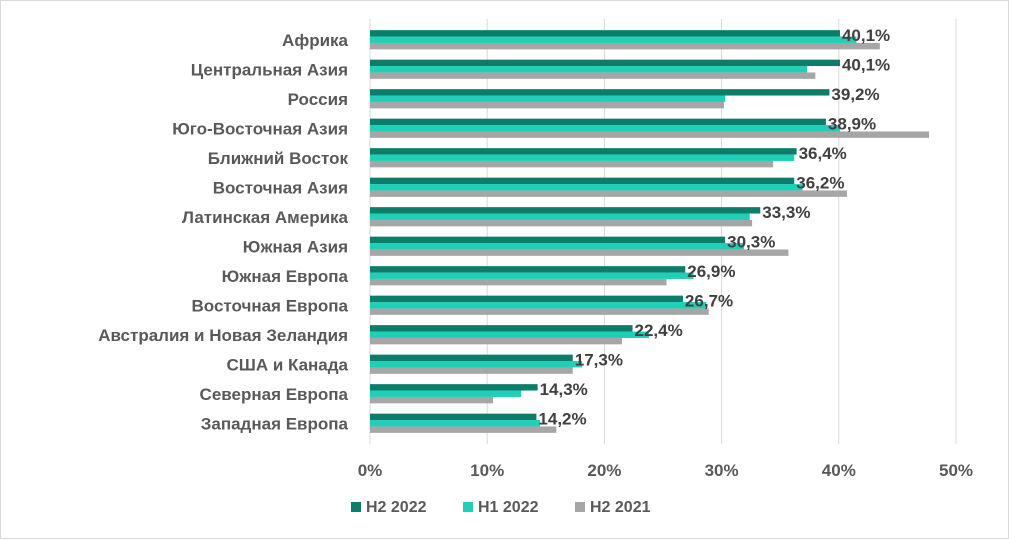 Image resolution: width=1009 pixels, height=540 pixels. I want to click on category-label: Ближний Восток, so click(278, 158).